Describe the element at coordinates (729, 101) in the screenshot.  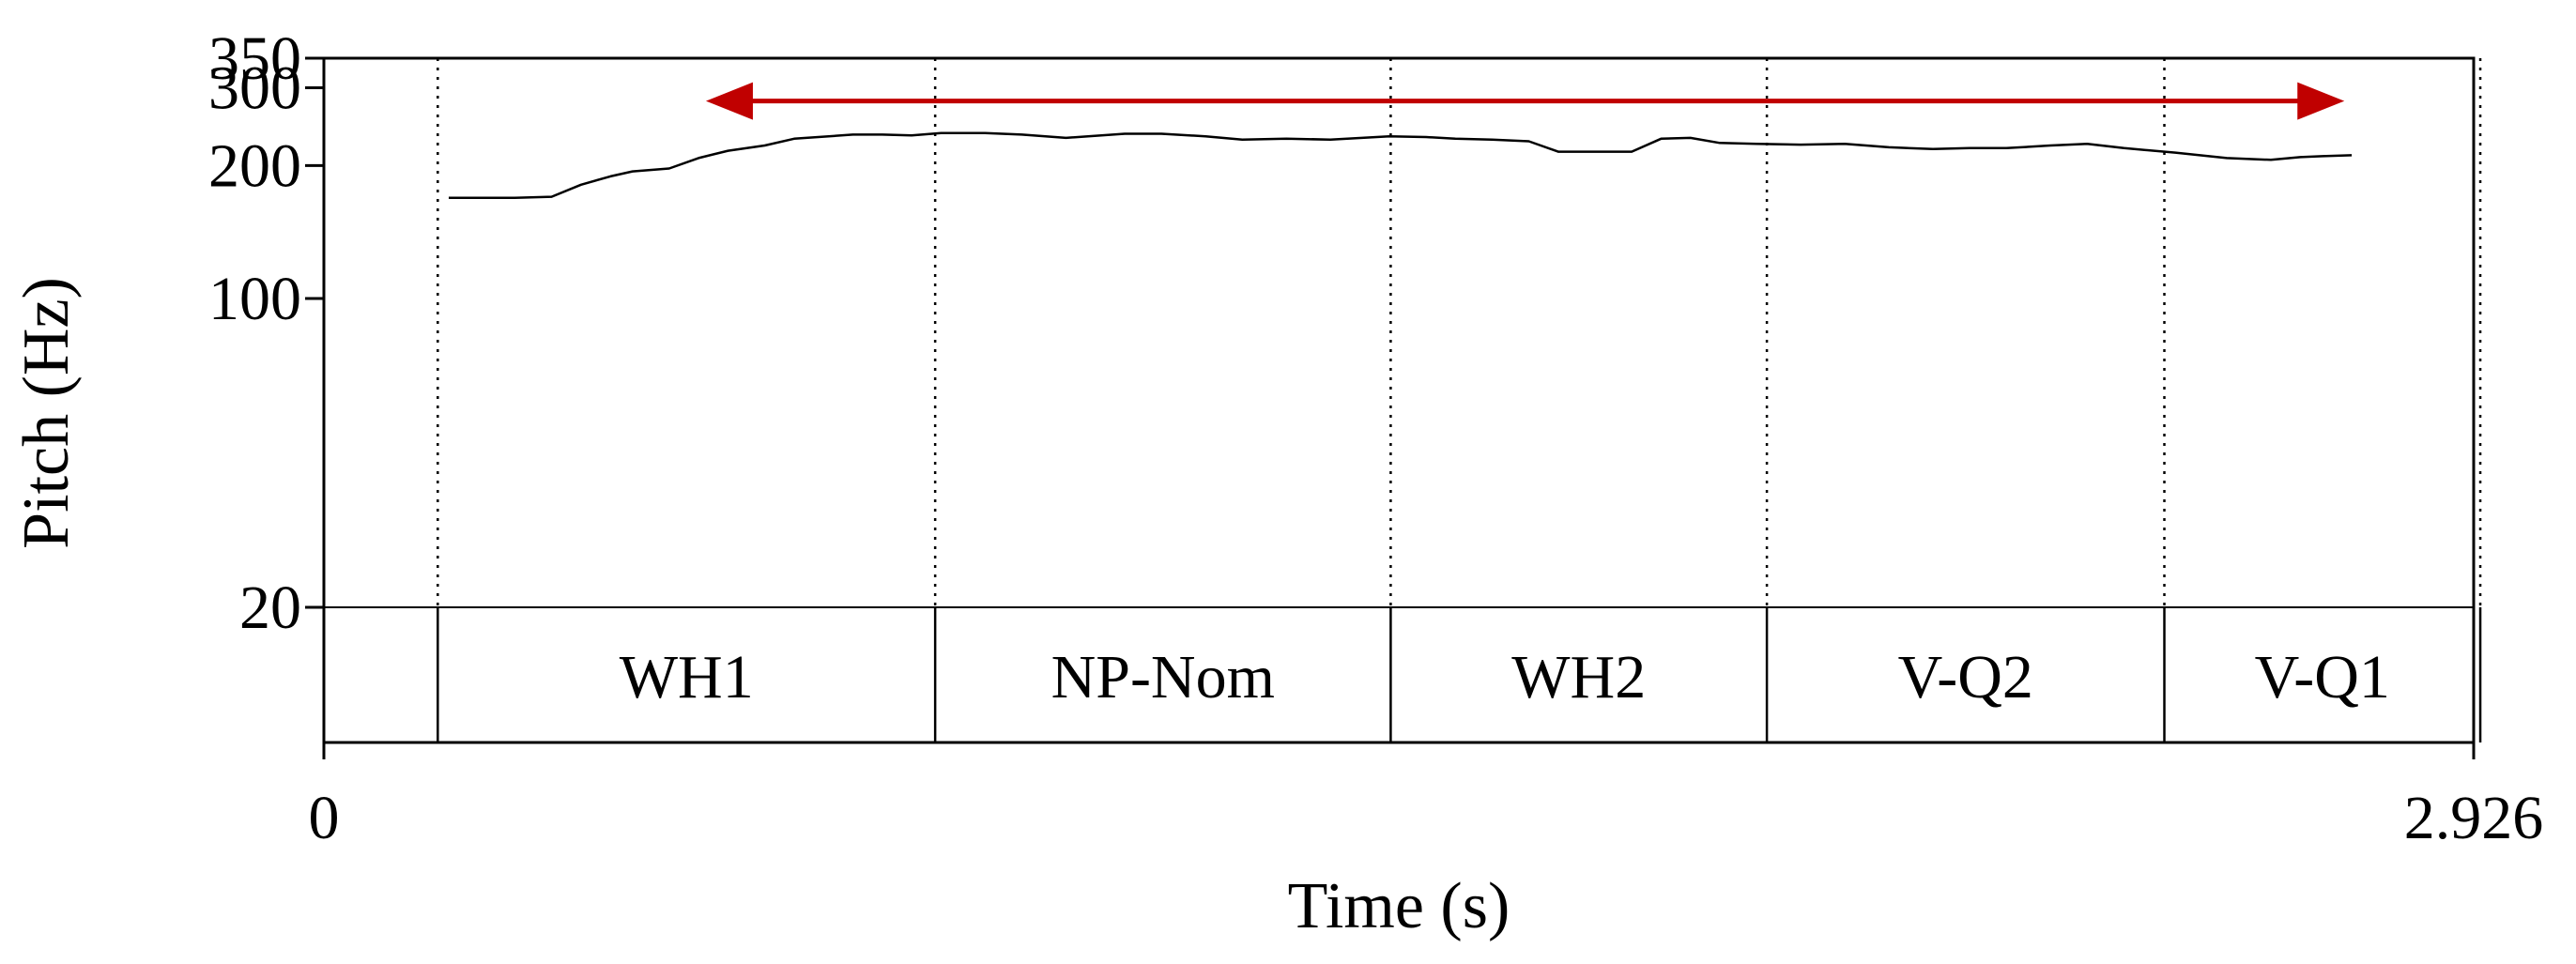
I see `range-arrow-head-left` at that location.